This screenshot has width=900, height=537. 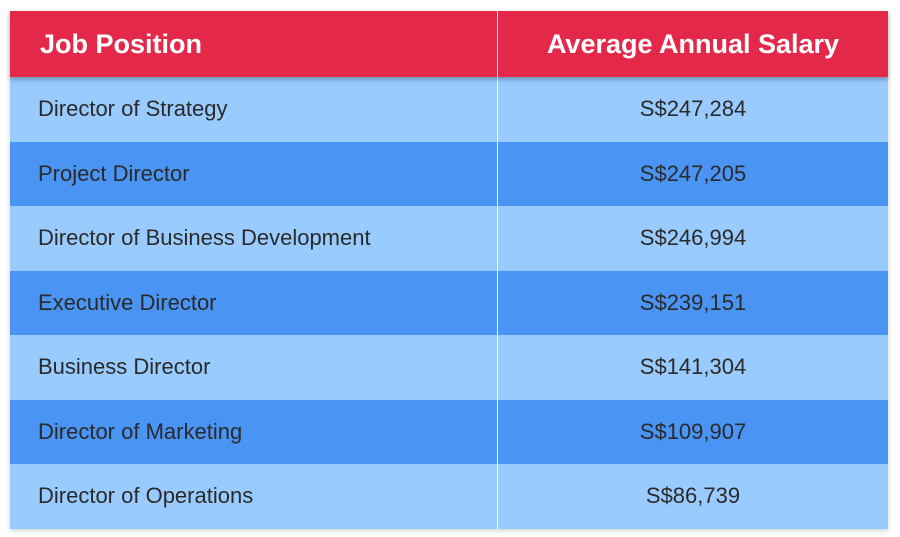 I want to click on table-row: Project Director S$247,205, so click(x=449, y=173).